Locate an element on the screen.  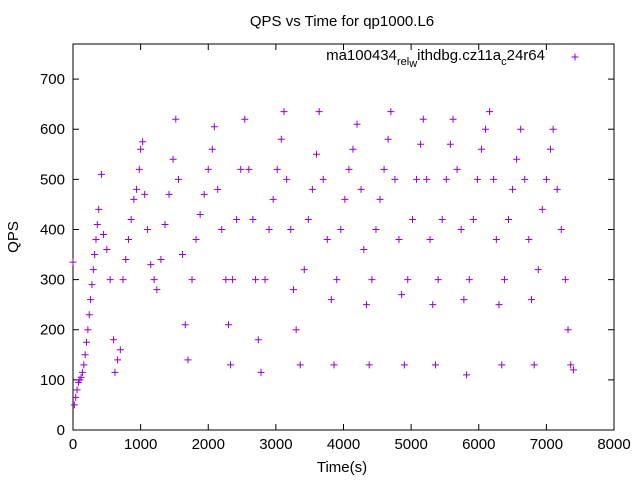
x-tick-label: 8000 is located at coordinates (613, 444).